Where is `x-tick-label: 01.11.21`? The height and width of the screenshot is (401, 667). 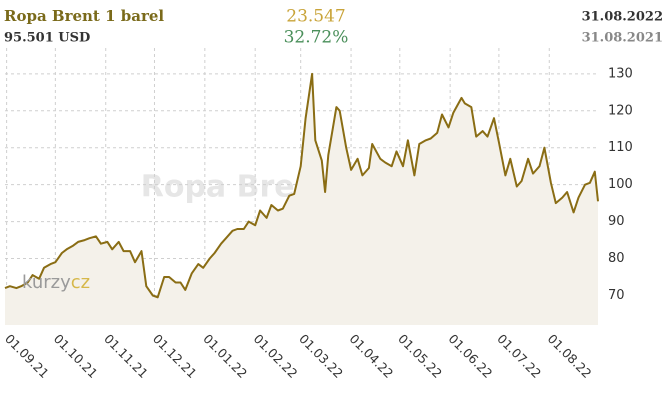
x-tick-label: 01.11.21 is located at coordinates (126, 356).